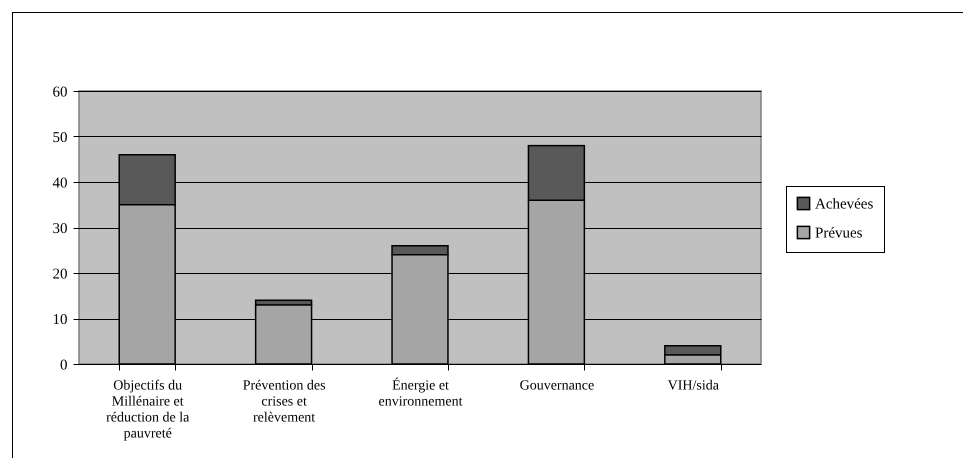  Describe the element at coordinates (60, 229) in the screenshot. I see `y-tick-label: 30` at that location.